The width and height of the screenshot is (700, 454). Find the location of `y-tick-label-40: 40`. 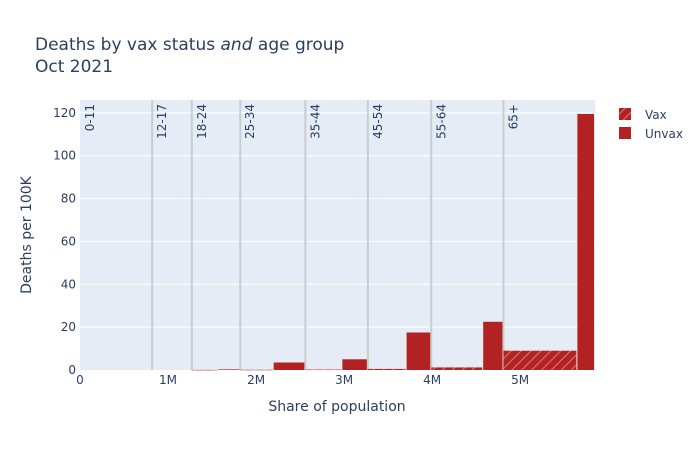

y-tick-label-40: 40 is located at coordinates (68, 284).